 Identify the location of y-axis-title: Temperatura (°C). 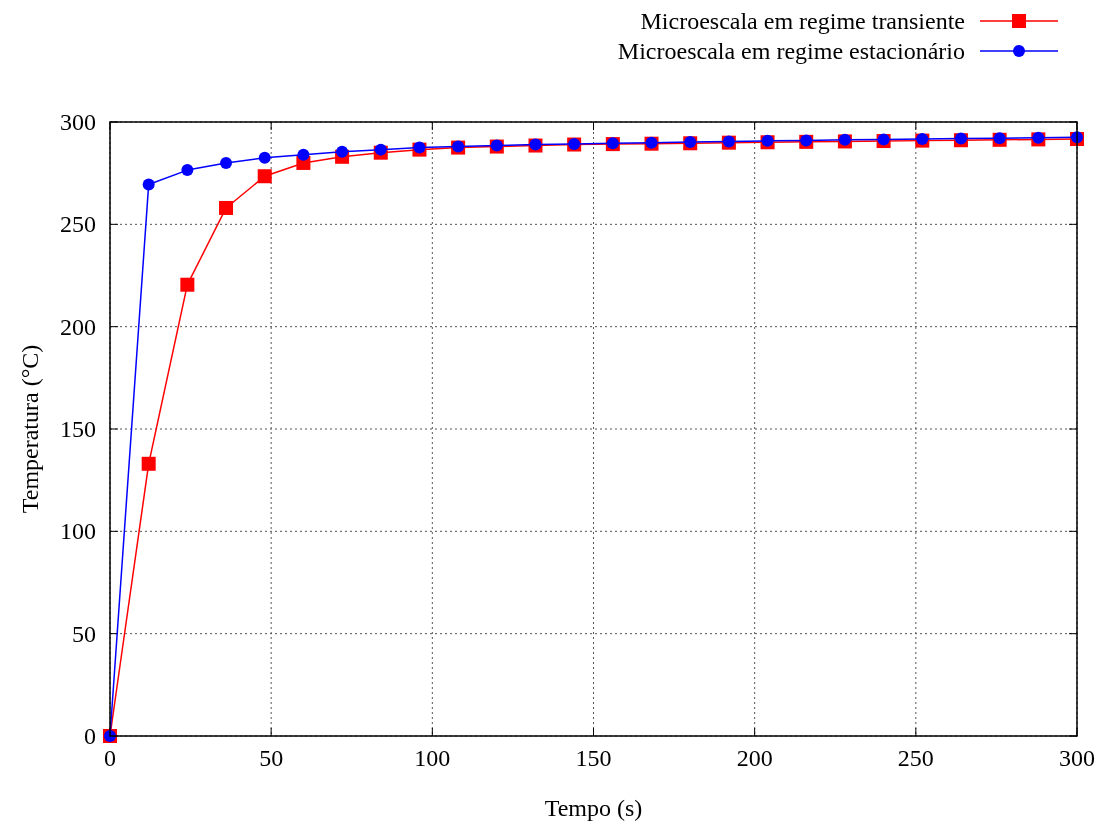
(30, 429).